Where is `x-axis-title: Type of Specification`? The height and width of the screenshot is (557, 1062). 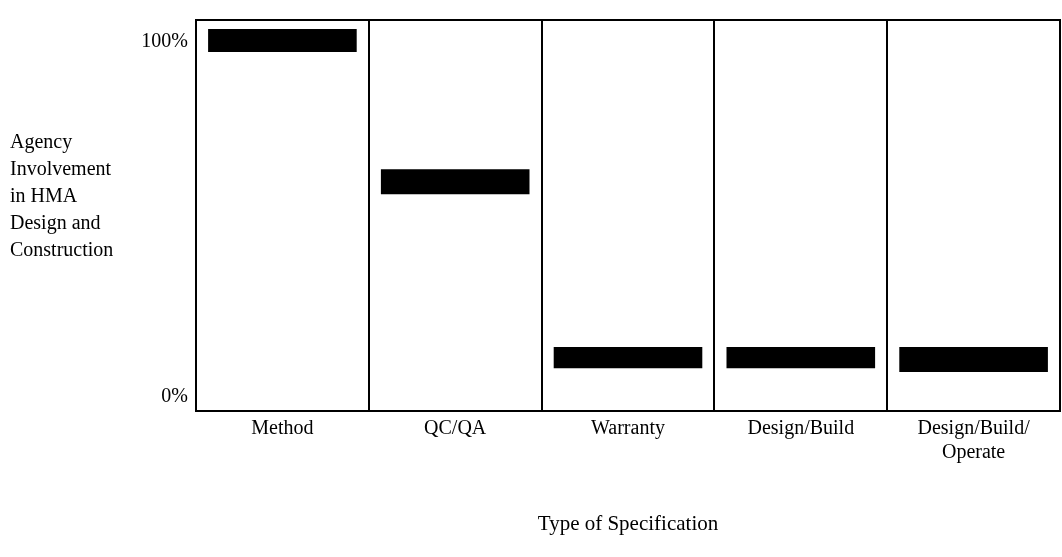
x-axis-title: Type of Specification is located at coordinates (628, 522).